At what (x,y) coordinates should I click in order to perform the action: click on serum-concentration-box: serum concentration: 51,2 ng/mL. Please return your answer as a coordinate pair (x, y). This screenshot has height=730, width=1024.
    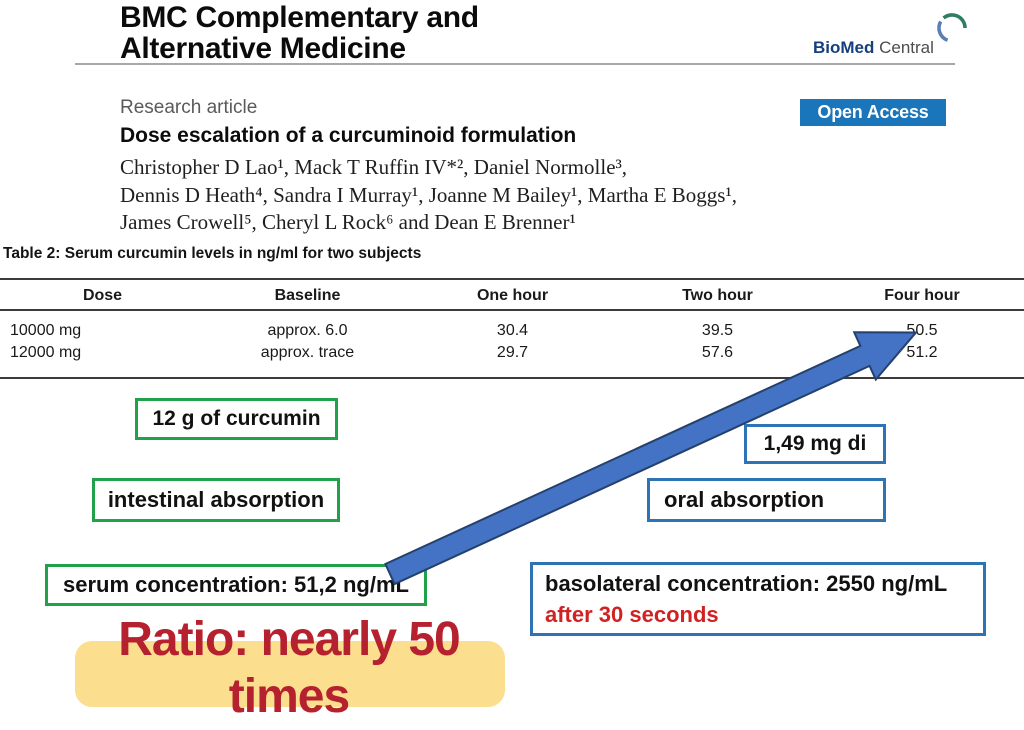
    Looking at the image, I should click on (236, 585).